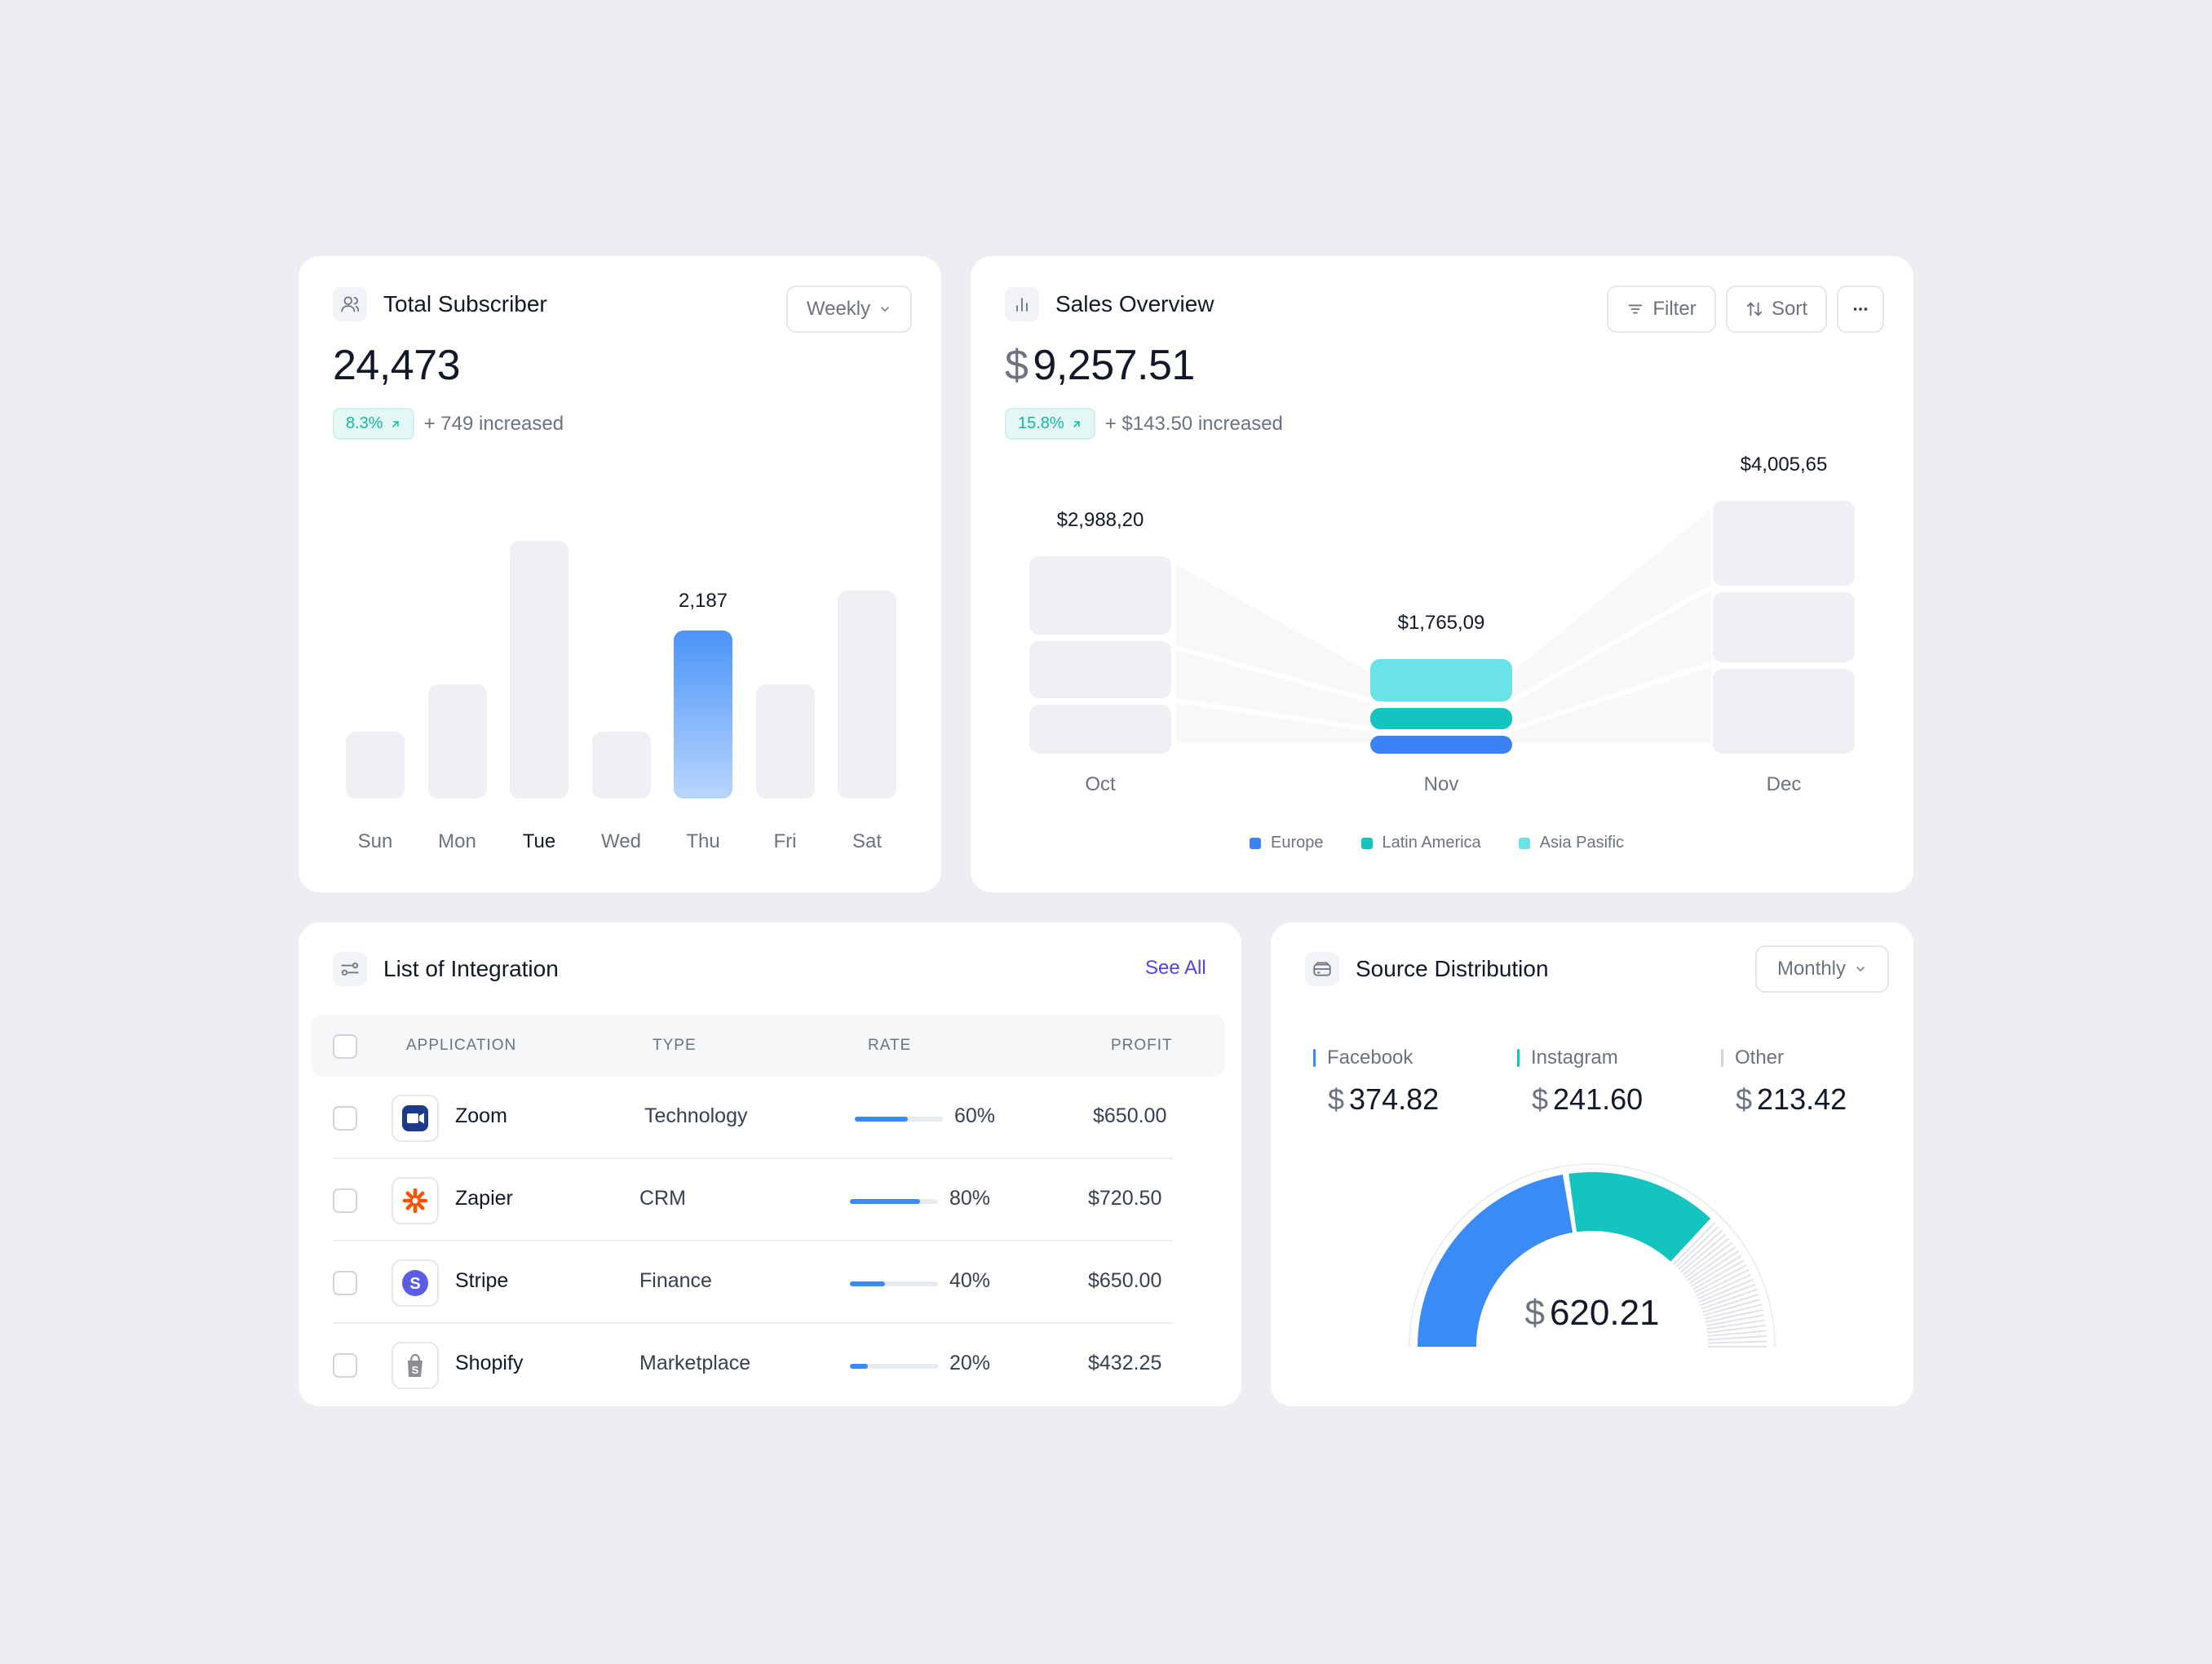 The width and height of the screenshot is (2212, 1664). What do you see at coordinates (1114, 365) in the screenshot?
I see `sales-total-value: 9,257.51` at bounding box center [1114, 365].